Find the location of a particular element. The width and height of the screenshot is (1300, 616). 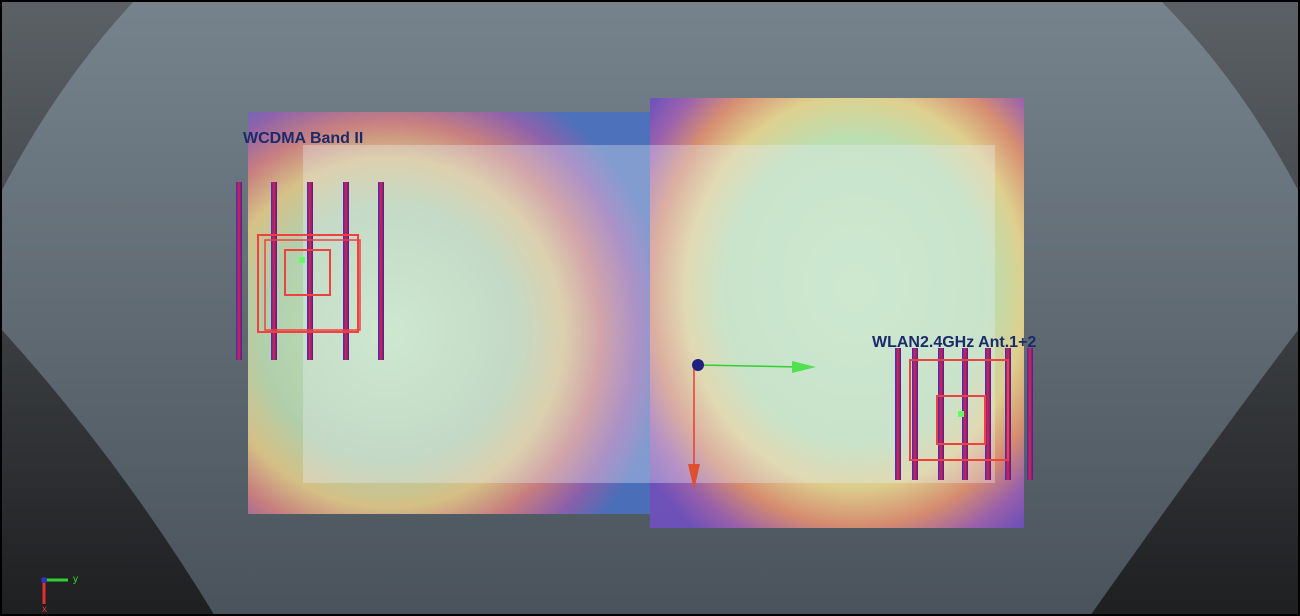

antenna-left is located at coordinates (310, 271).